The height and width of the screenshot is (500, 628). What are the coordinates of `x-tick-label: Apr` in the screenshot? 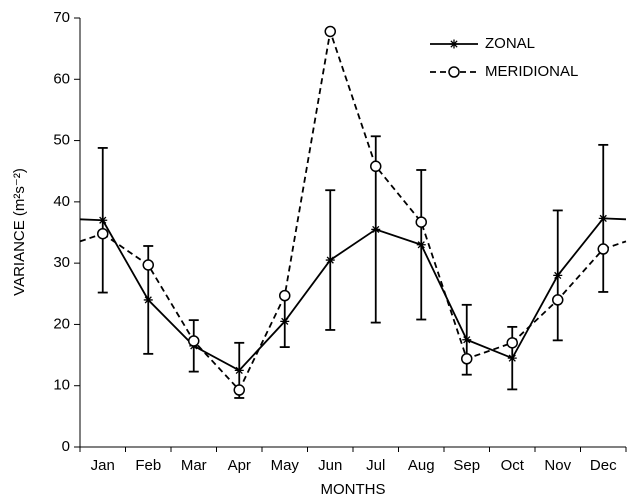 It's located at (239, 465).